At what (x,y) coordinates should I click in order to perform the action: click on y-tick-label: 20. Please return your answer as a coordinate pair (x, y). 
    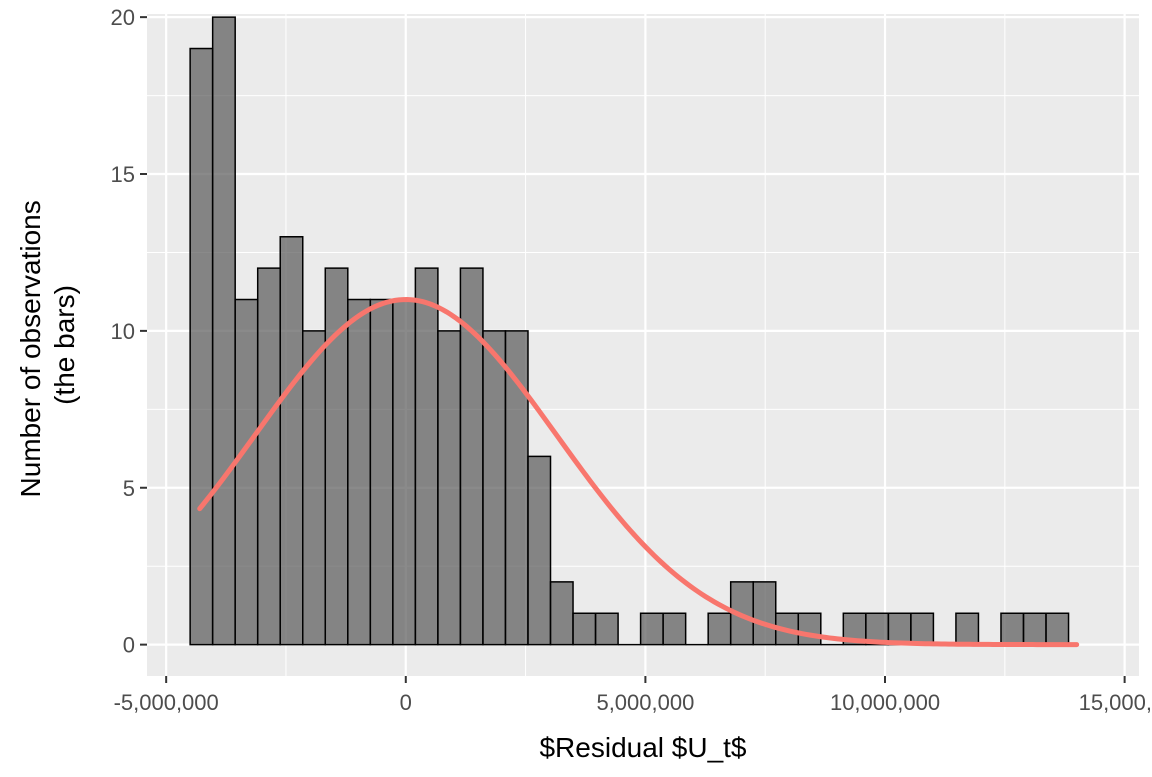
    Looking at the image, I should click on (123, 17).